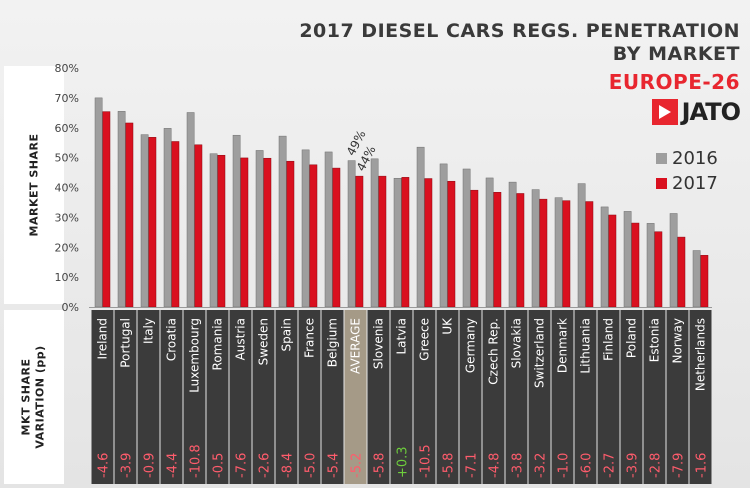  Describe the element at coordinates (104, 465) in the screenshot. I see `variation-label: -4.6` at that location.